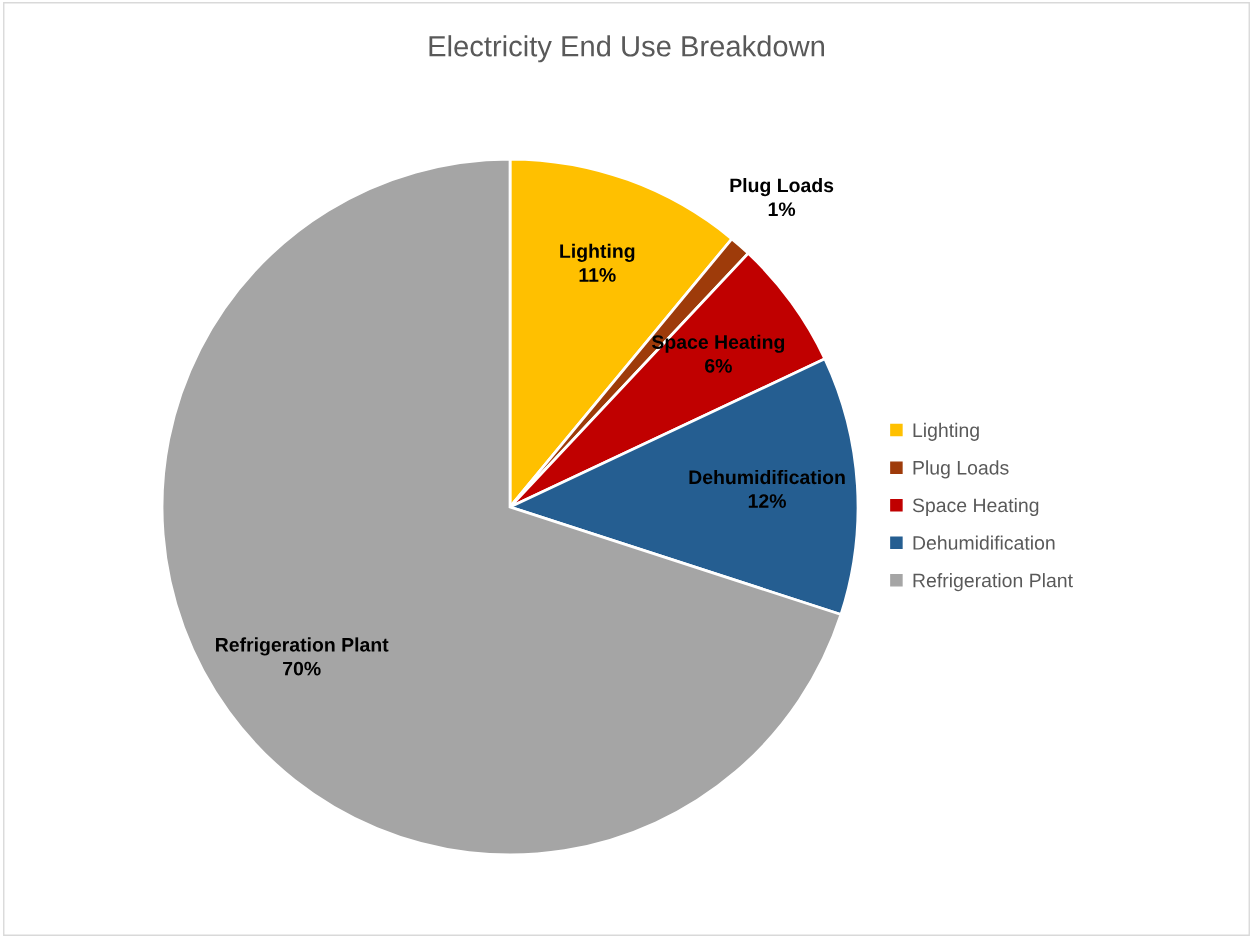 This screenshot has height=938, width=1253. What do you see at coordinates (626, 49) in the screenshot?
I see `chart-title: Electricity End Use Breakdown` at bounding box center [626, 49].